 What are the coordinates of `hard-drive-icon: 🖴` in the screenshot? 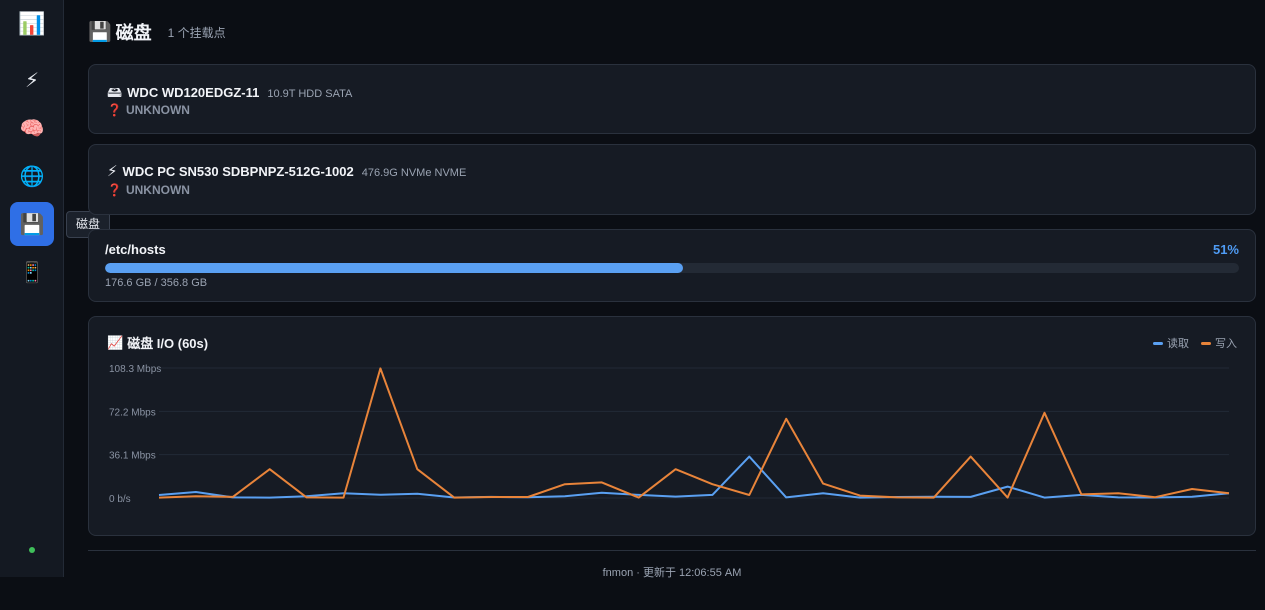 It's located at (115, 92).